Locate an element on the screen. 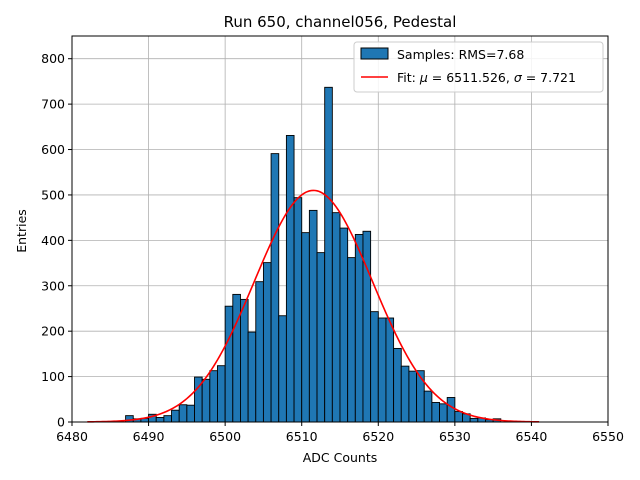  y-tick-label: 0 is located at coordinates (61, 422).